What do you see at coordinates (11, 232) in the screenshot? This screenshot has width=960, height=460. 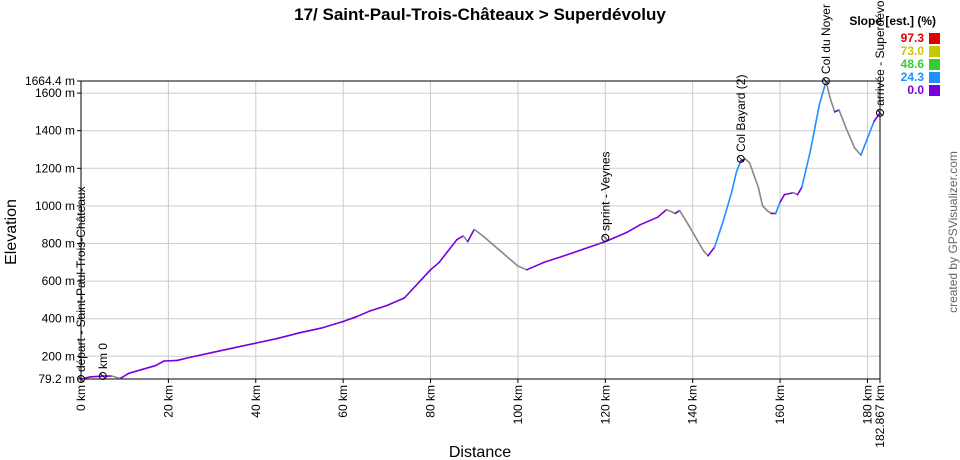 I see `y-axis-label: Elevation` at bounding box center [11, 232].